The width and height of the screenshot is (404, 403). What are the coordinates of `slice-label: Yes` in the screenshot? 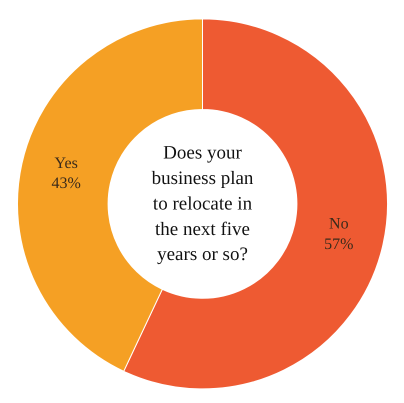 It's located at (66, 163).